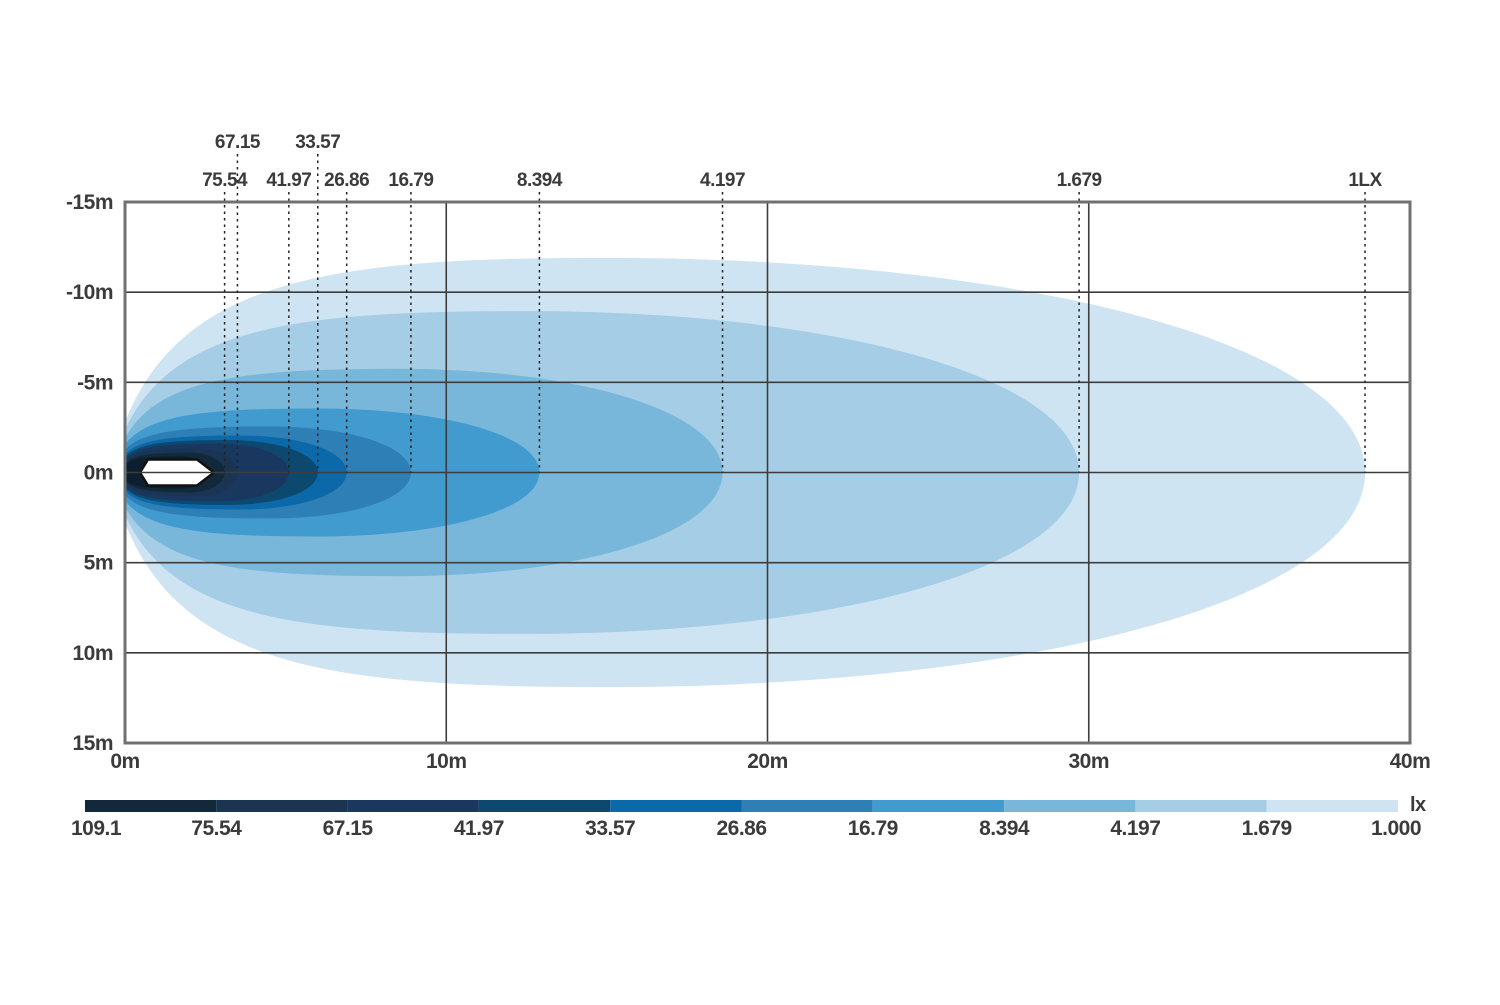  I want to click on x-axis-tick-labels: 0m 10m 20m 30m 40m, so click(770, 761).